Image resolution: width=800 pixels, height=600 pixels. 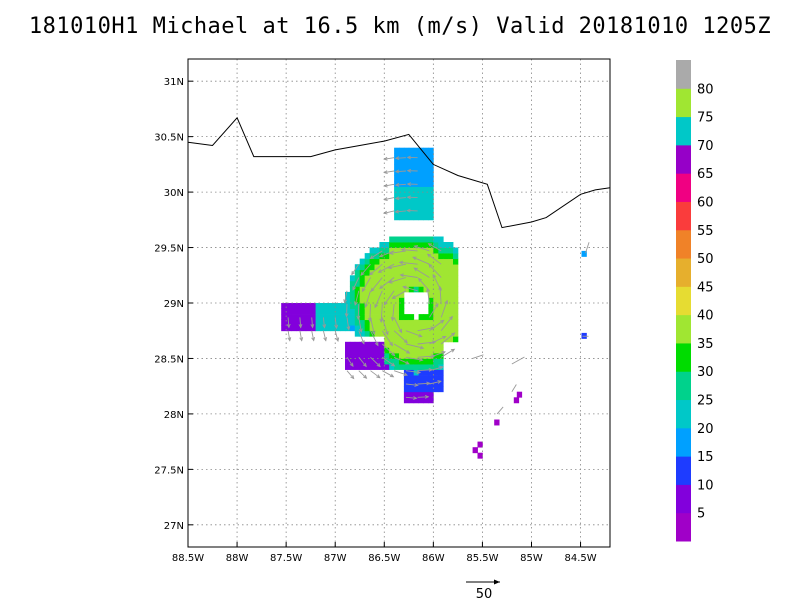 I want to click on lat-tick-label: 28N, so click(x=174, y=415).